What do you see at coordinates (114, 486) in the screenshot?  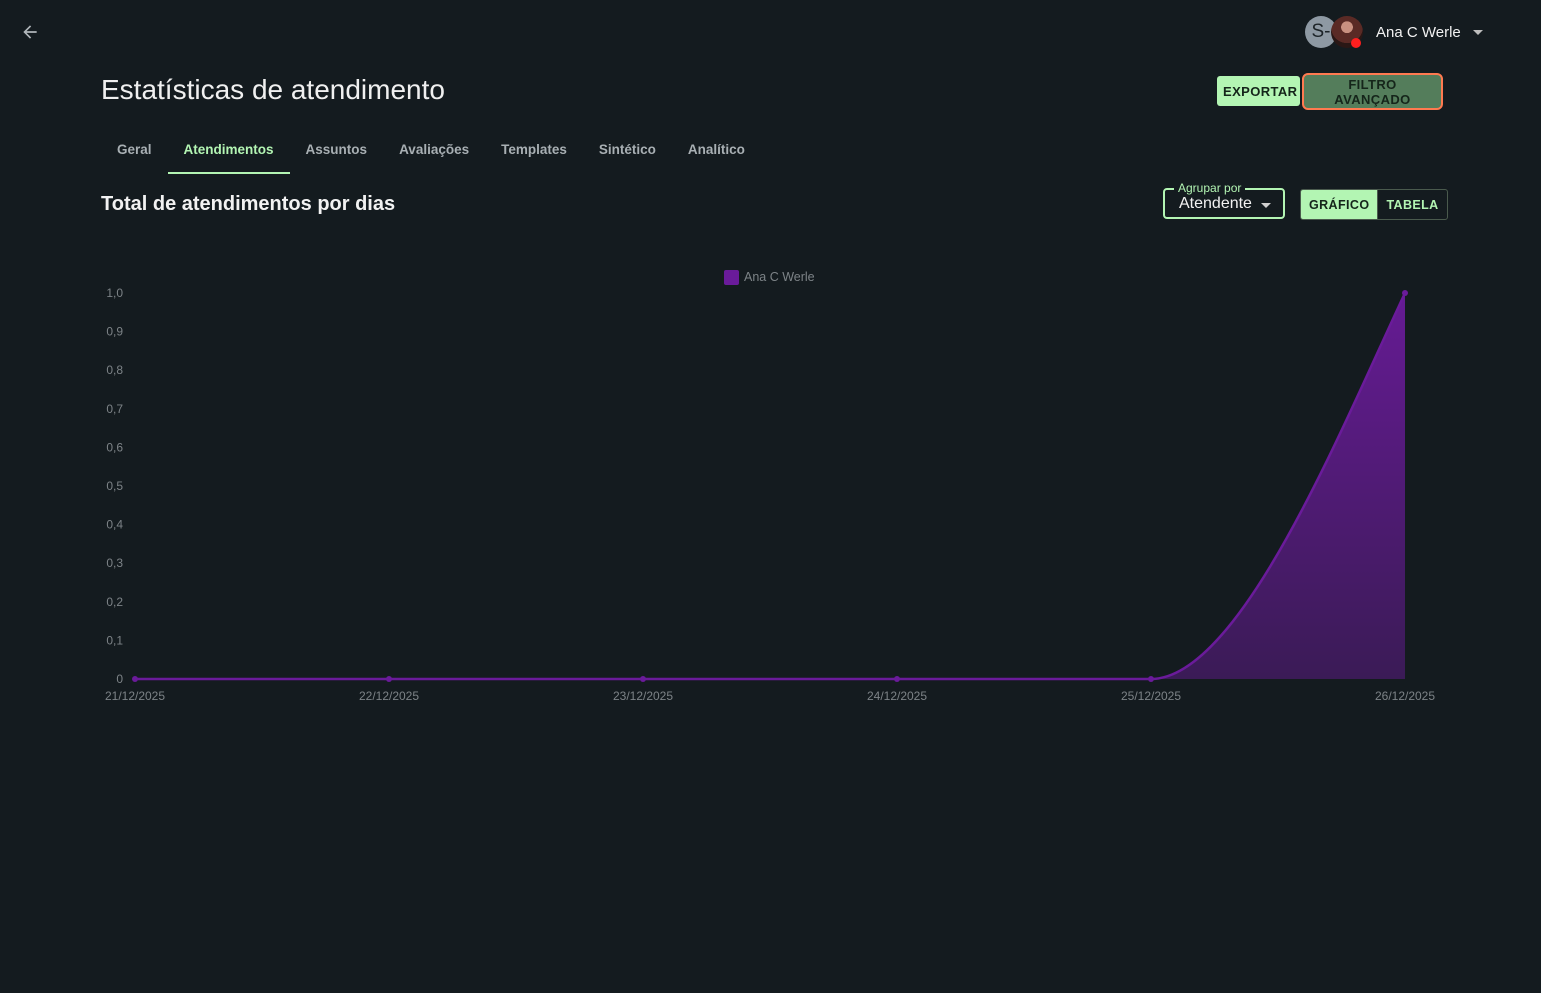 I see `y-tick-label: 0,5` at bounding box center [114, 486].